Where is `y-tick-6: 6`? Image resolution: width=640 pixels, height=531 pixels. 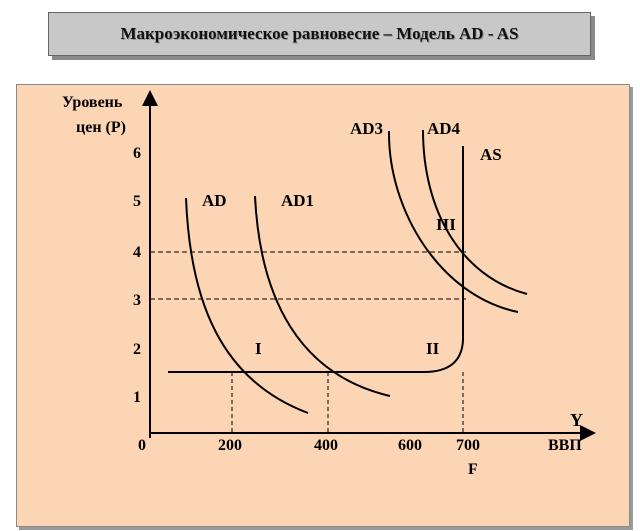 y-tick-6: 6 is located at coordinates (137, 153).